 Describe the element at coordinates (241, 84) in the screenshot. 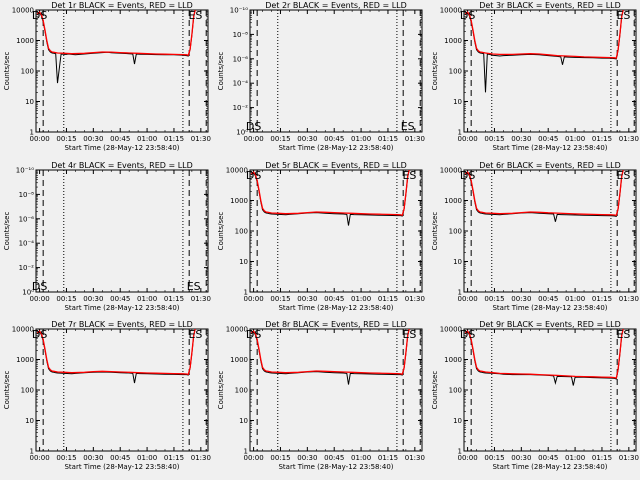

I see `y-tick-label: 10⁻⁴` at that location.